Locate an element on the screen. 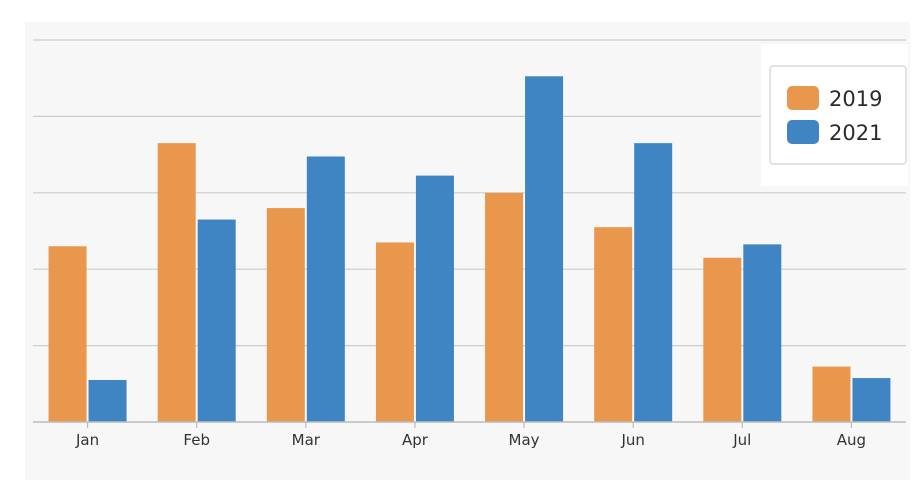 This screenshot has width=924, height=488. bar-2021-jul is located at coordinates (762, 333).